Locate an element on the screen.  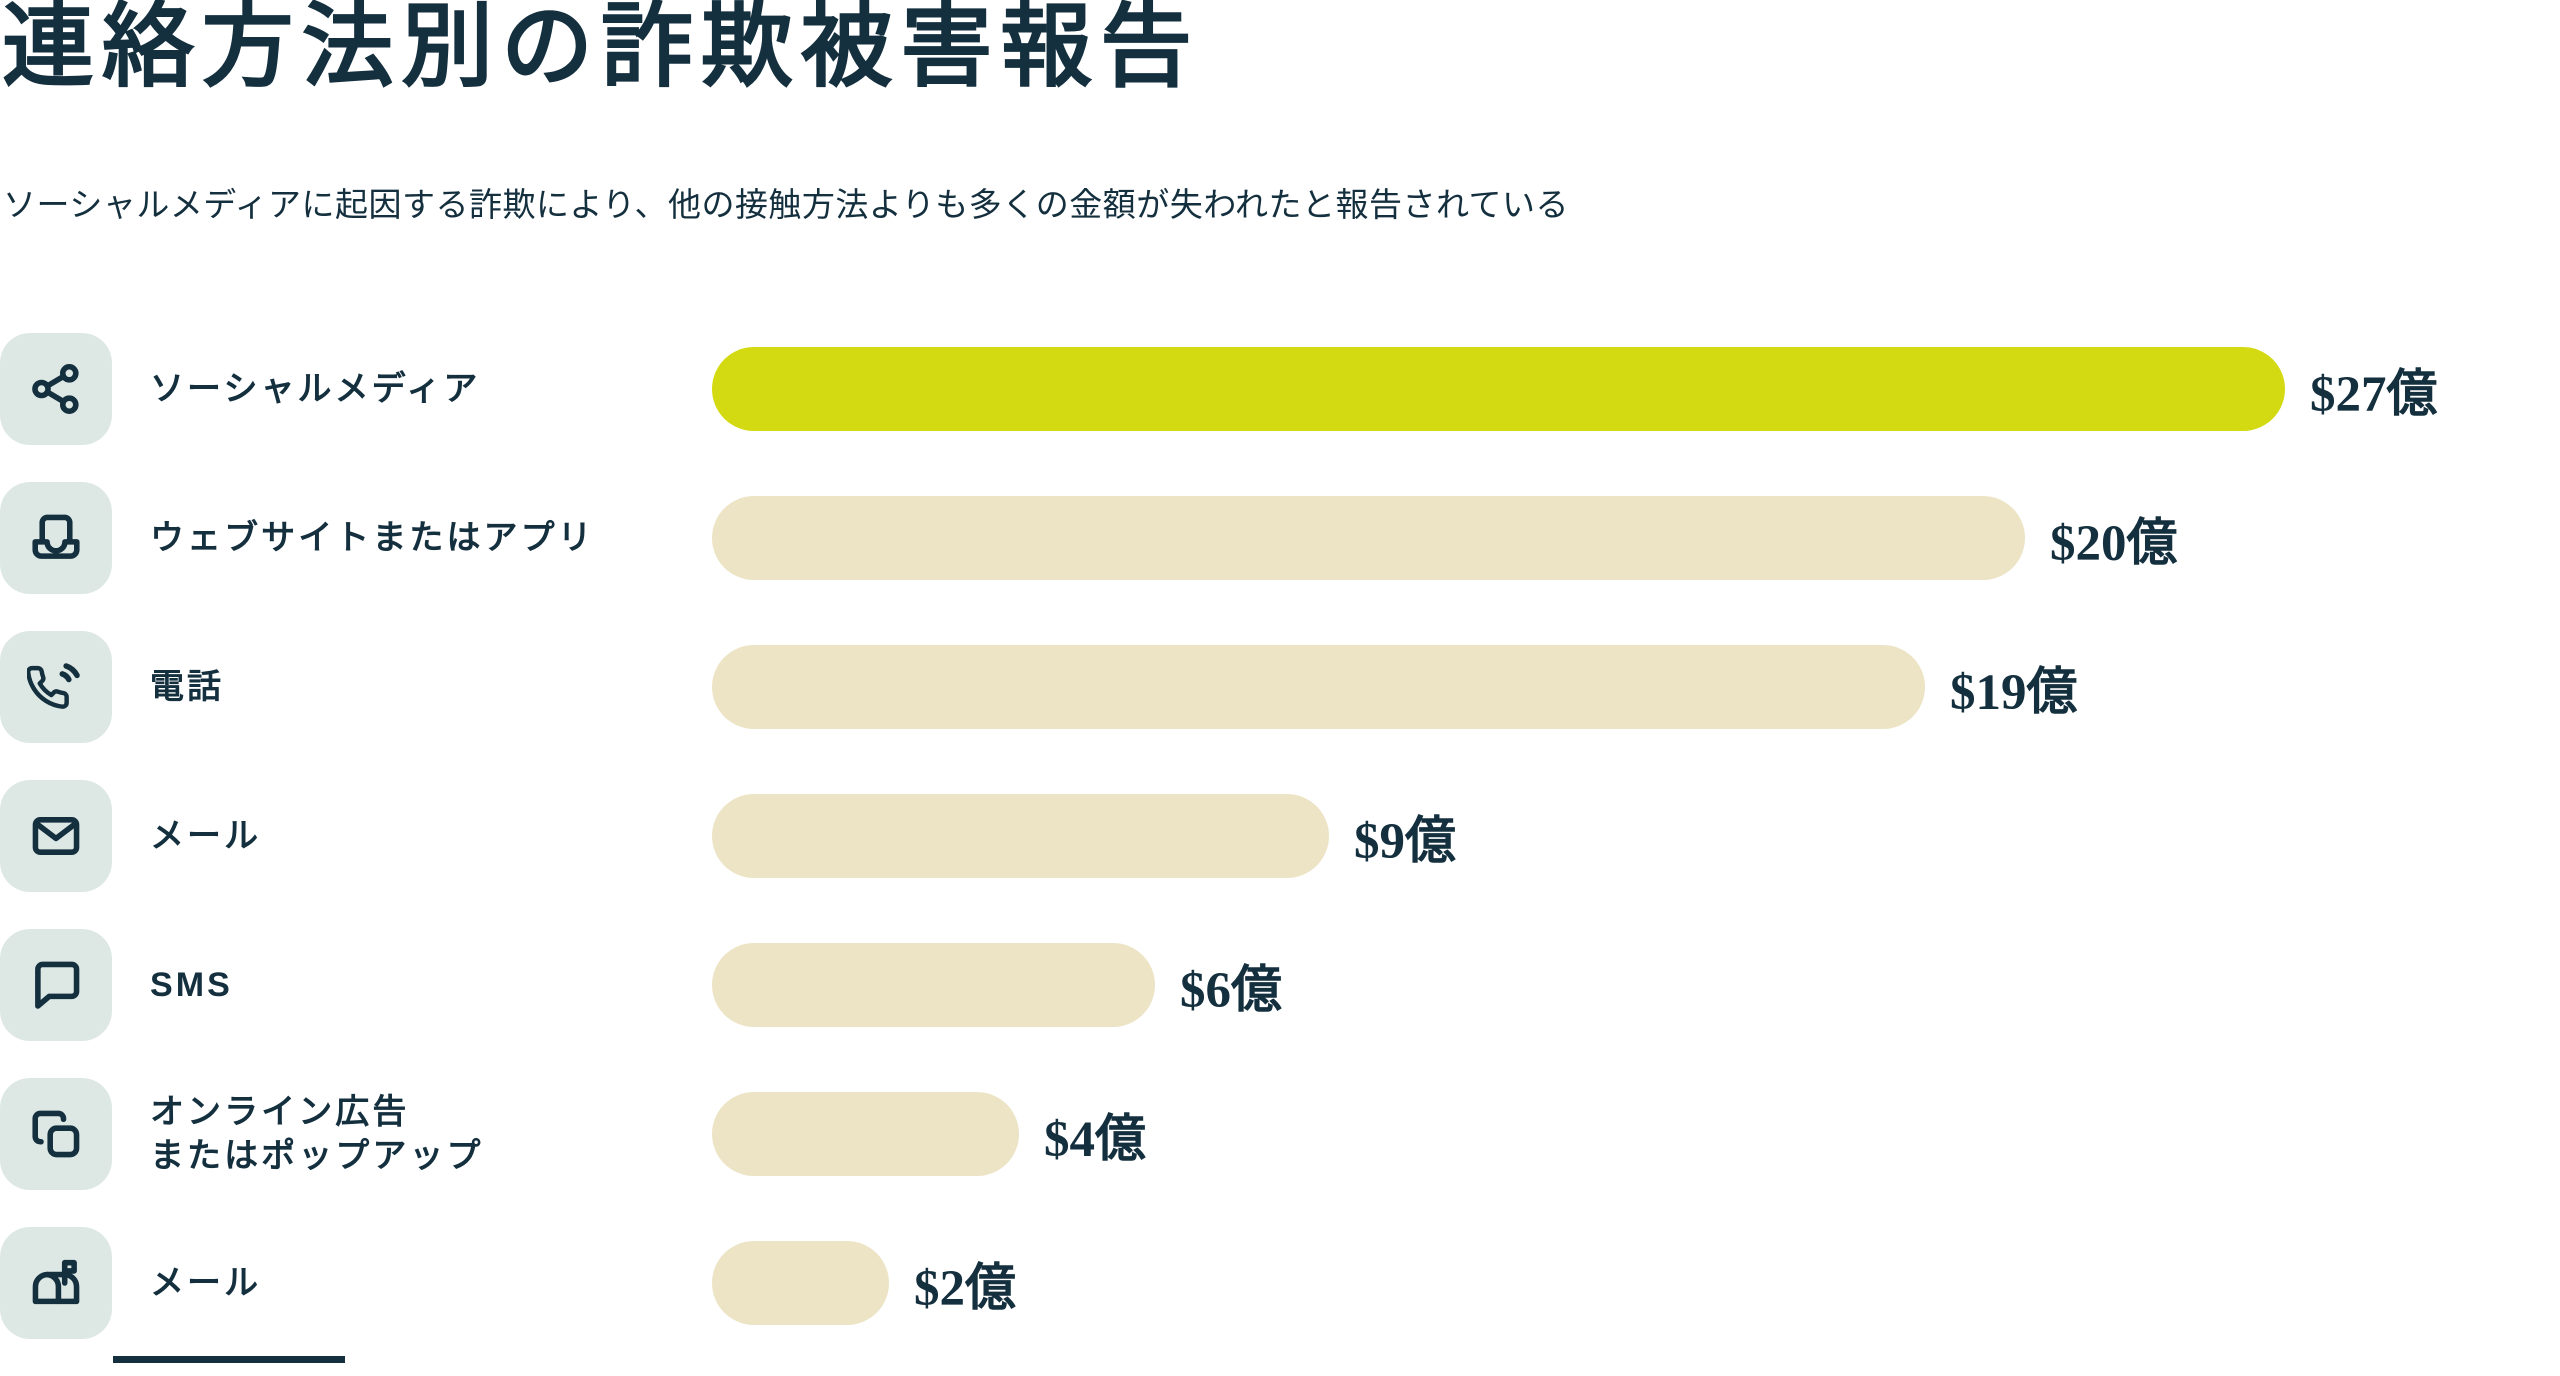
category-label: オンライン広告 またはポップアップ is located at coordinates (431, 1134).